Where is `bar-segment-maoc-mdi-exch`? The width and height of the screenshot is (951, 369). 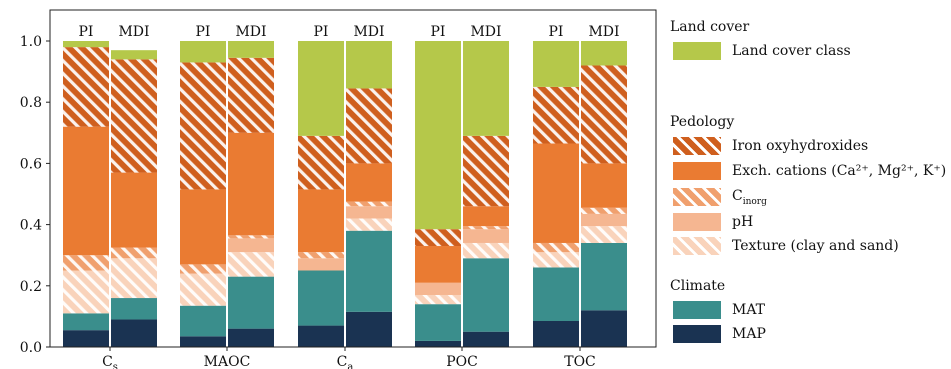
bar-segment-maoc-mdi-exch is located at coordinates (251, 184).